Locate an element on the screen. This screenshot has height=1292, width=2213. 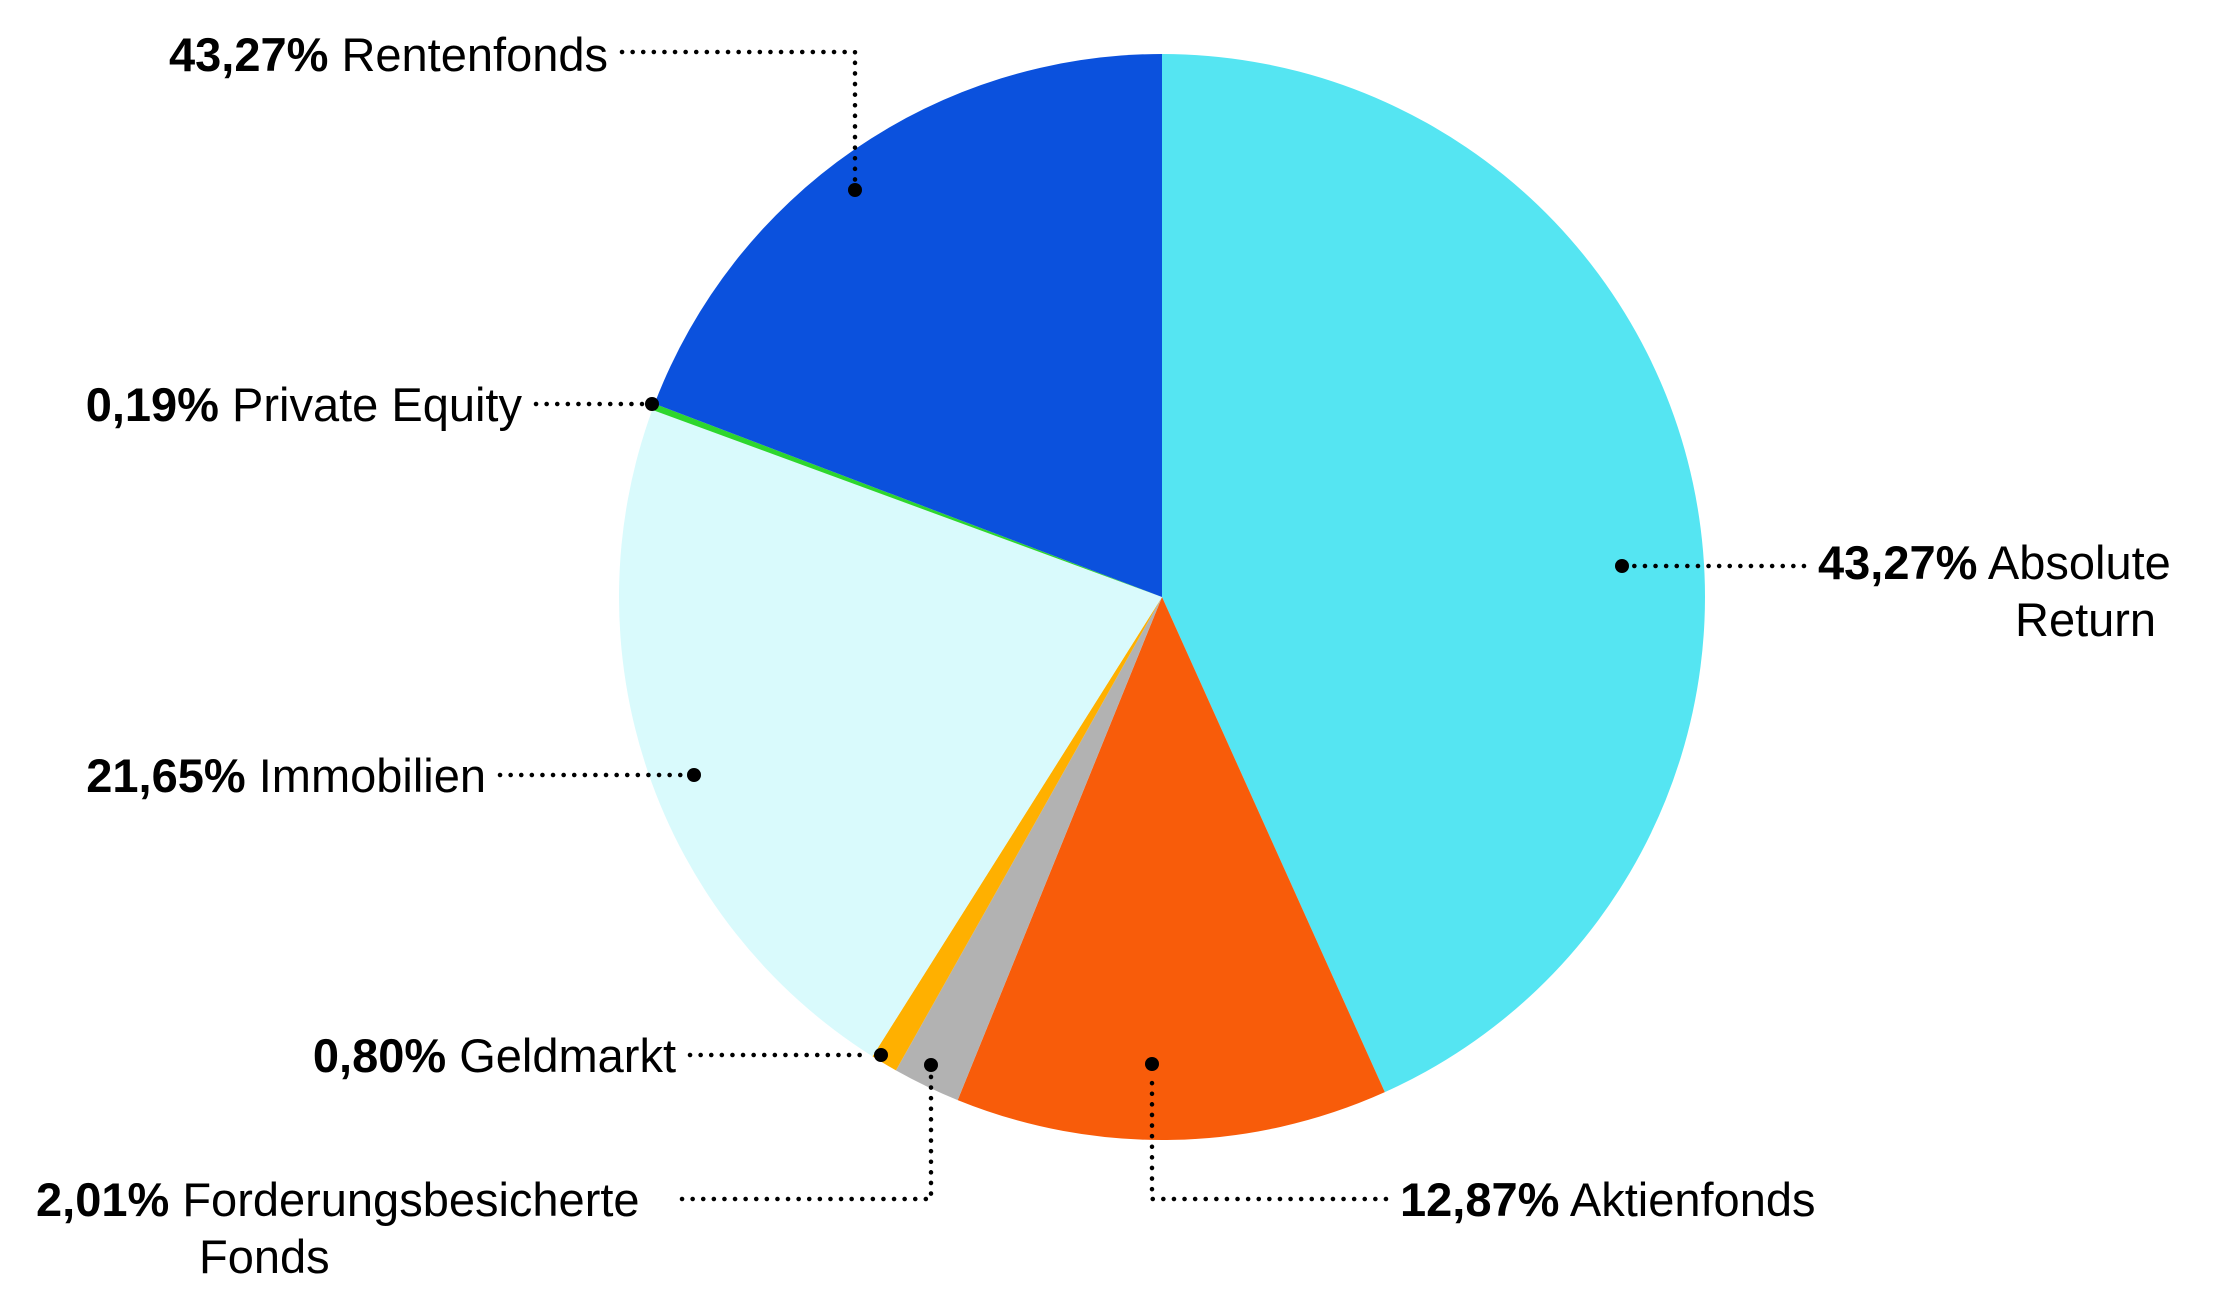
callout-private-equity: 0,19% Private Equity is located at coordinates (304, 404).